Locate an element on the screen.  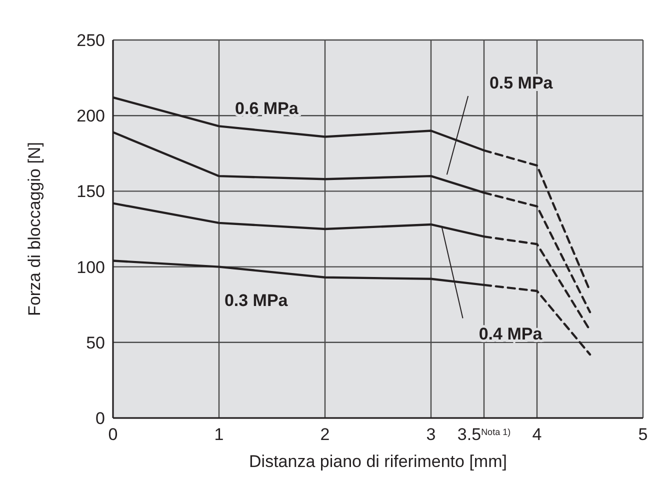
y-axis-title: Forza di bloccaggio [N] is located at coordinates (34, 229).